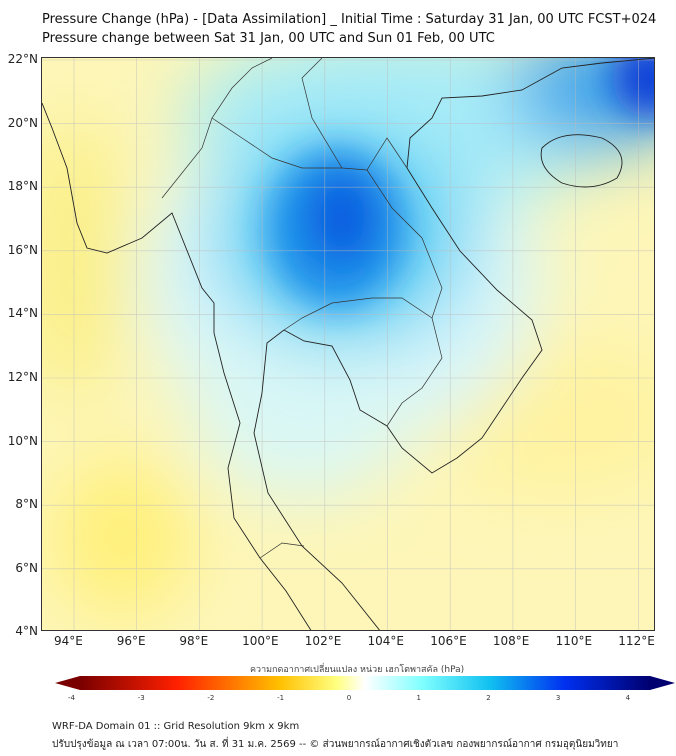  I want to click on lon-label: 110°E, so click(574, 641).